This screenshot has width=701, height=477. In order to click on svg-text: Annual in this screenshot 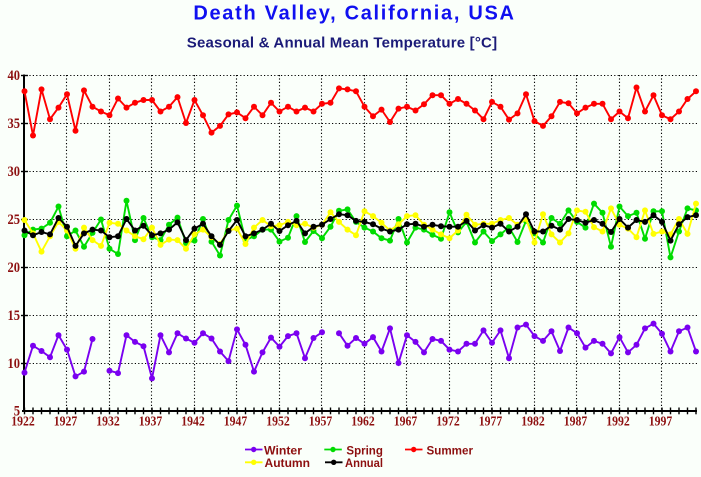, I will do `click(364, 464)`.